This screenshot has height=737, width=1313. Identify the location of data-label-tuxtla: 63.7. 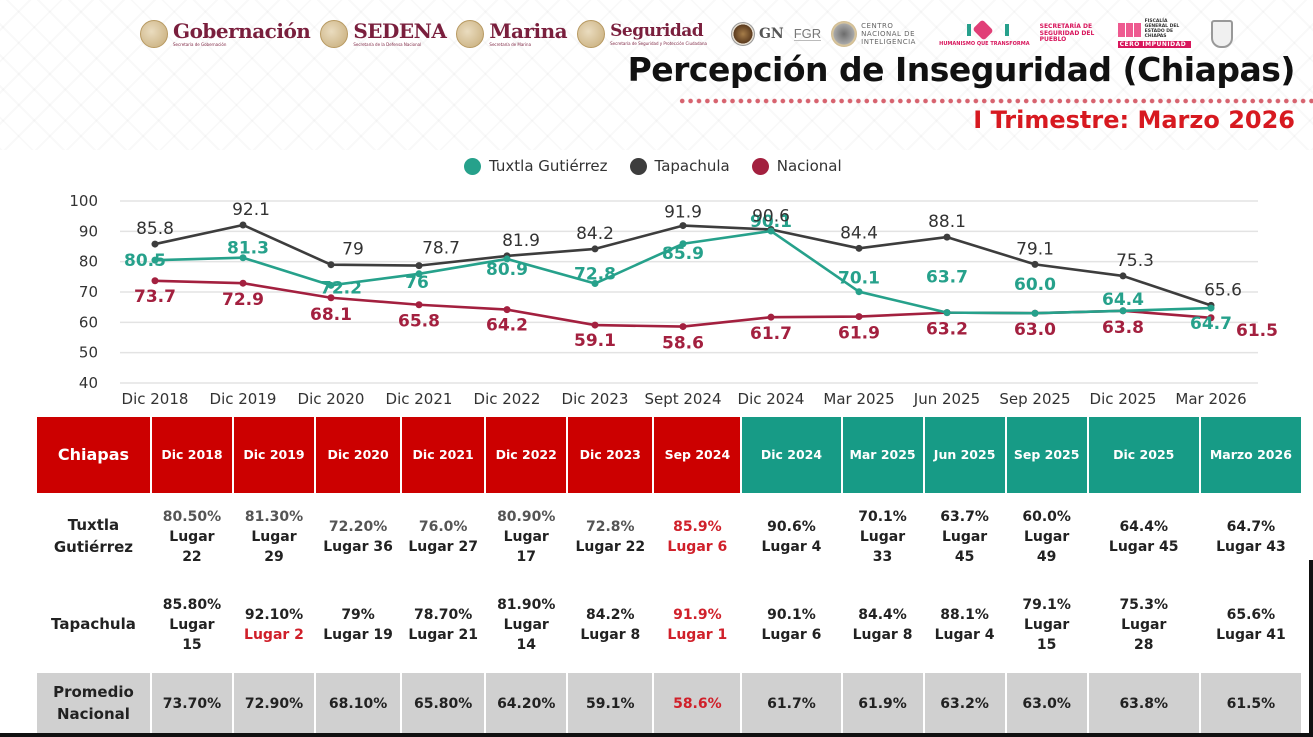
(947, 278).